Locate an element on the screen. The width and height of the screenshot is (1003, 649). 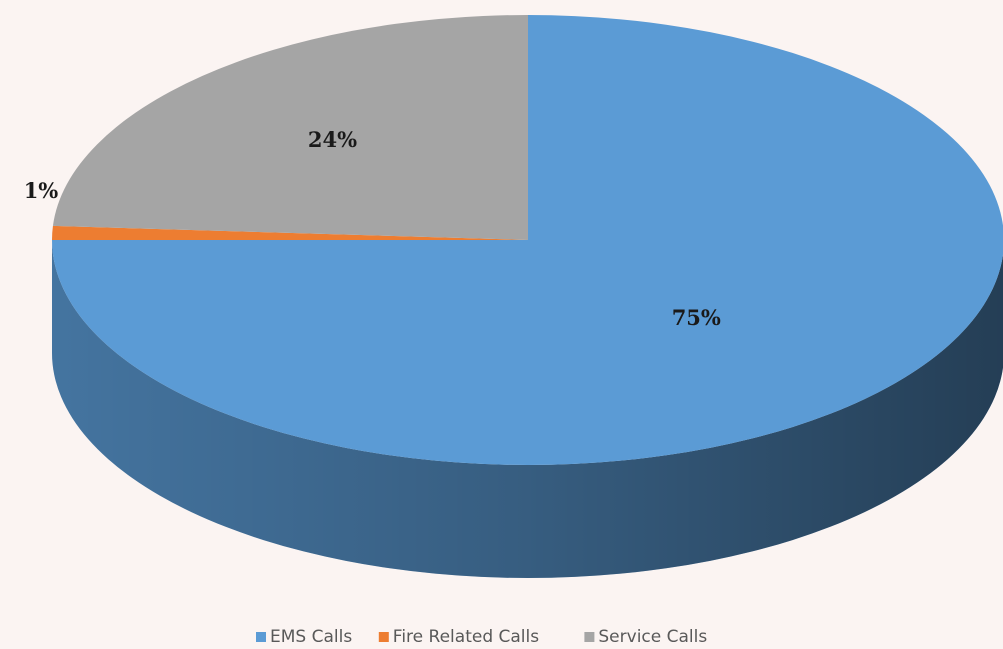
legend-label: Fire Related Calls is located at coordinates (466, 637).